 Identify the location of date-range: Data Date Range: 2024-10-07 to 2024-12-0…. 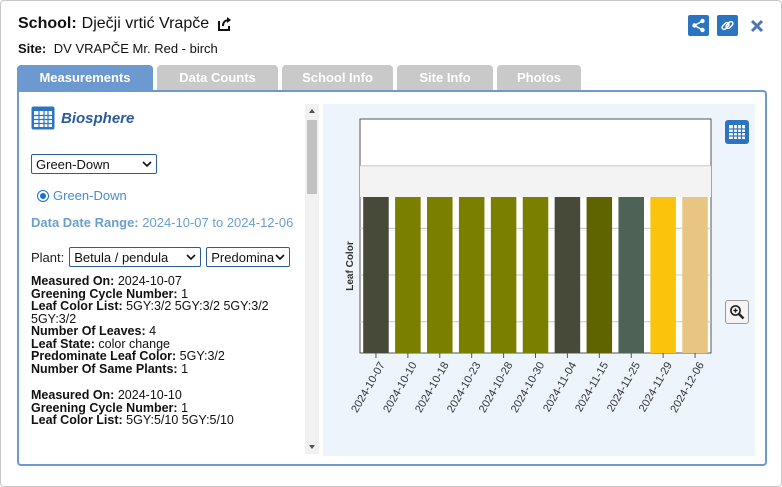
(163, 223).